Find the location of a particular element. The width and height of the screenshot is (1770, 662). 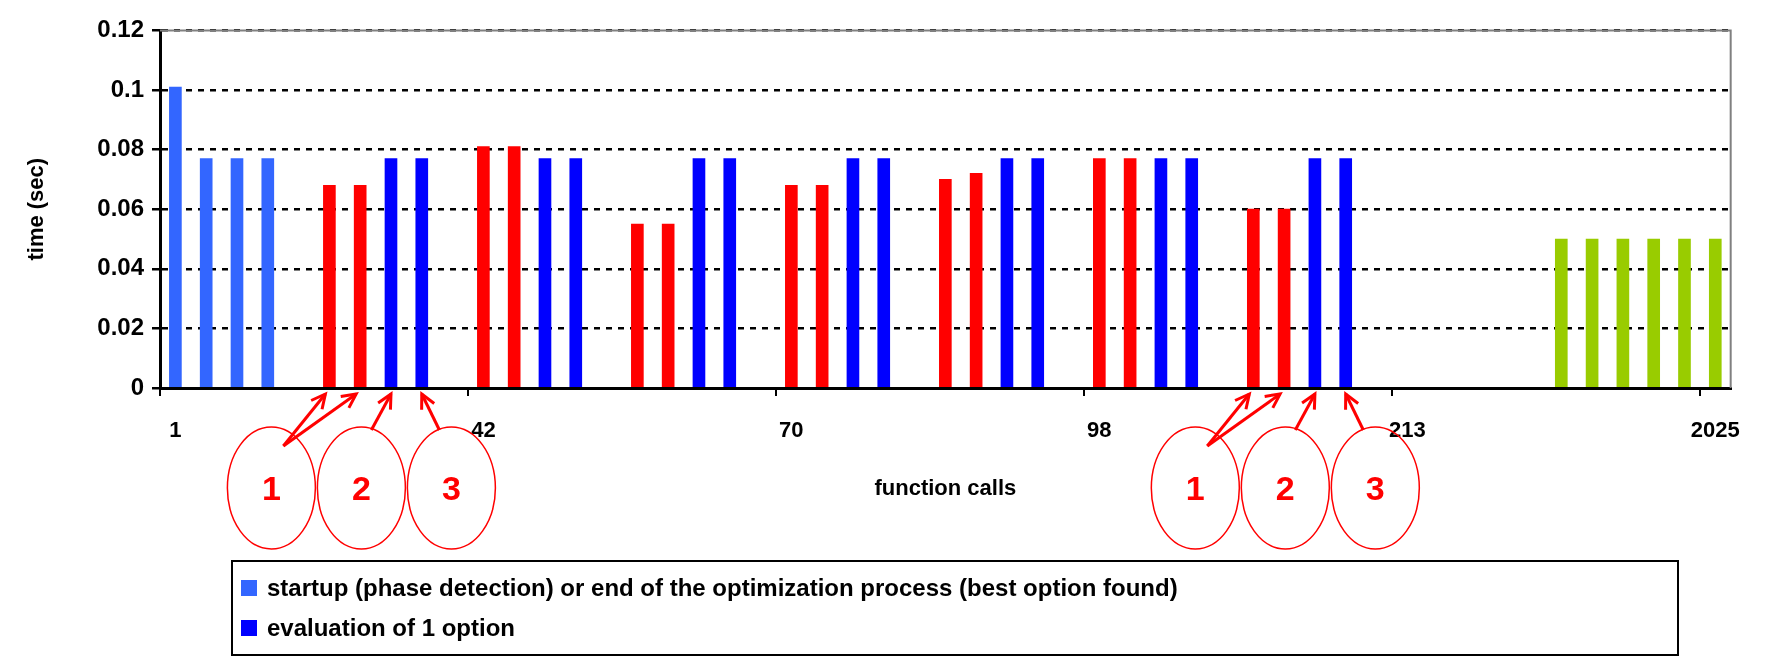

y-tick-label: 0.12 is located at coordinates (120, 29).